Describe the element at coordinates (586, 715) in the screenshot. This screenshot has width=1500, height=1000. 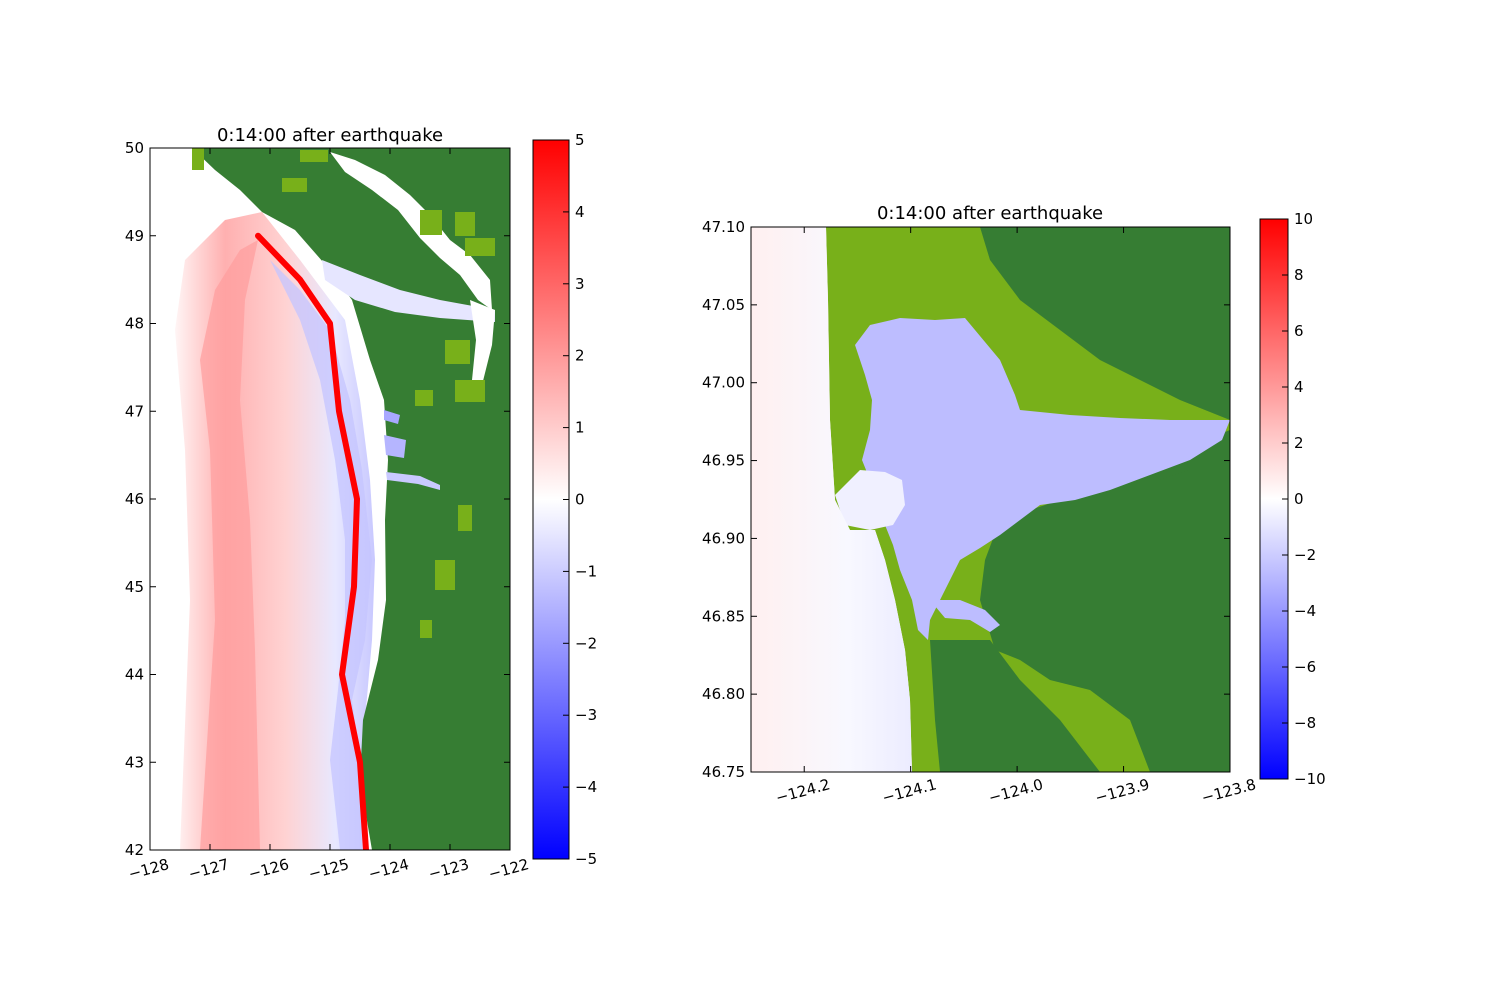
I see `left-colorbar-tick-label: −3` at that location.